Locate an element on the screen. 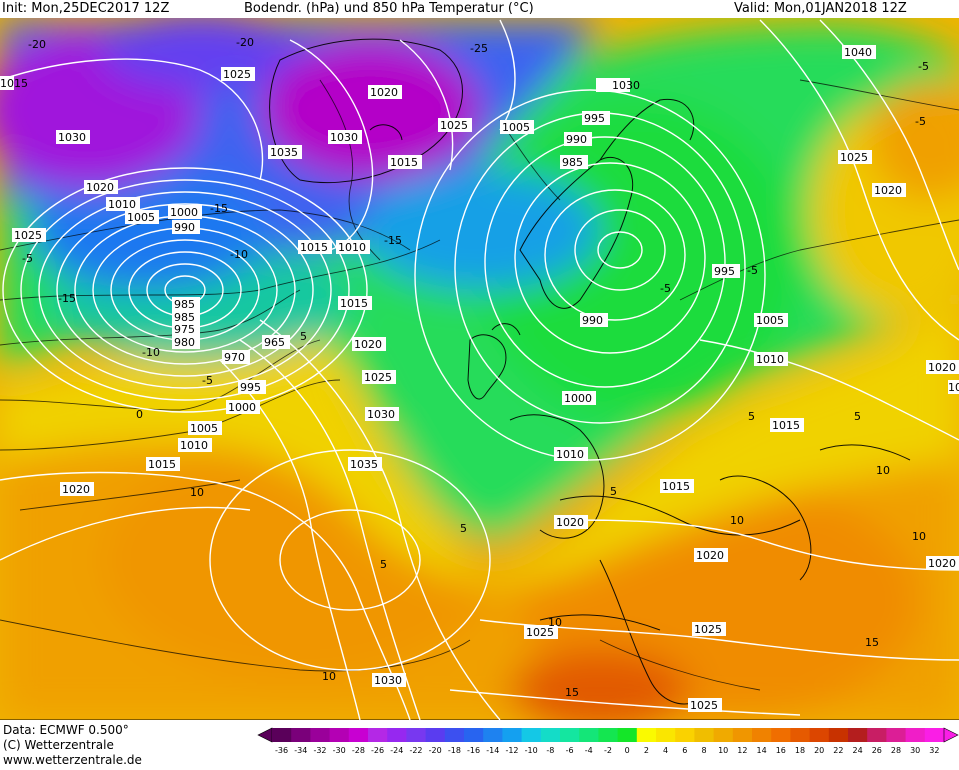  scale-tick-label: -20 is located at coordinates (435, 750).